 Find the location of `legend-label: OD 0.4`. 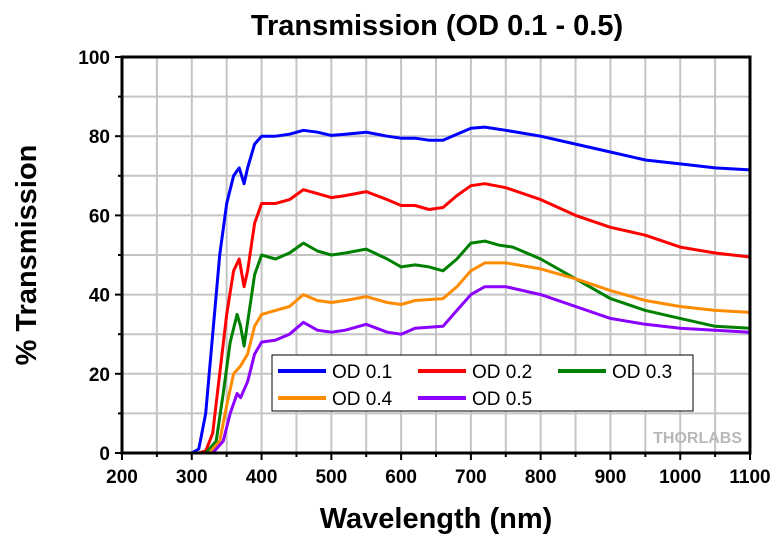

legend-label: OD 0.4 is located at coordinates (362, 399).